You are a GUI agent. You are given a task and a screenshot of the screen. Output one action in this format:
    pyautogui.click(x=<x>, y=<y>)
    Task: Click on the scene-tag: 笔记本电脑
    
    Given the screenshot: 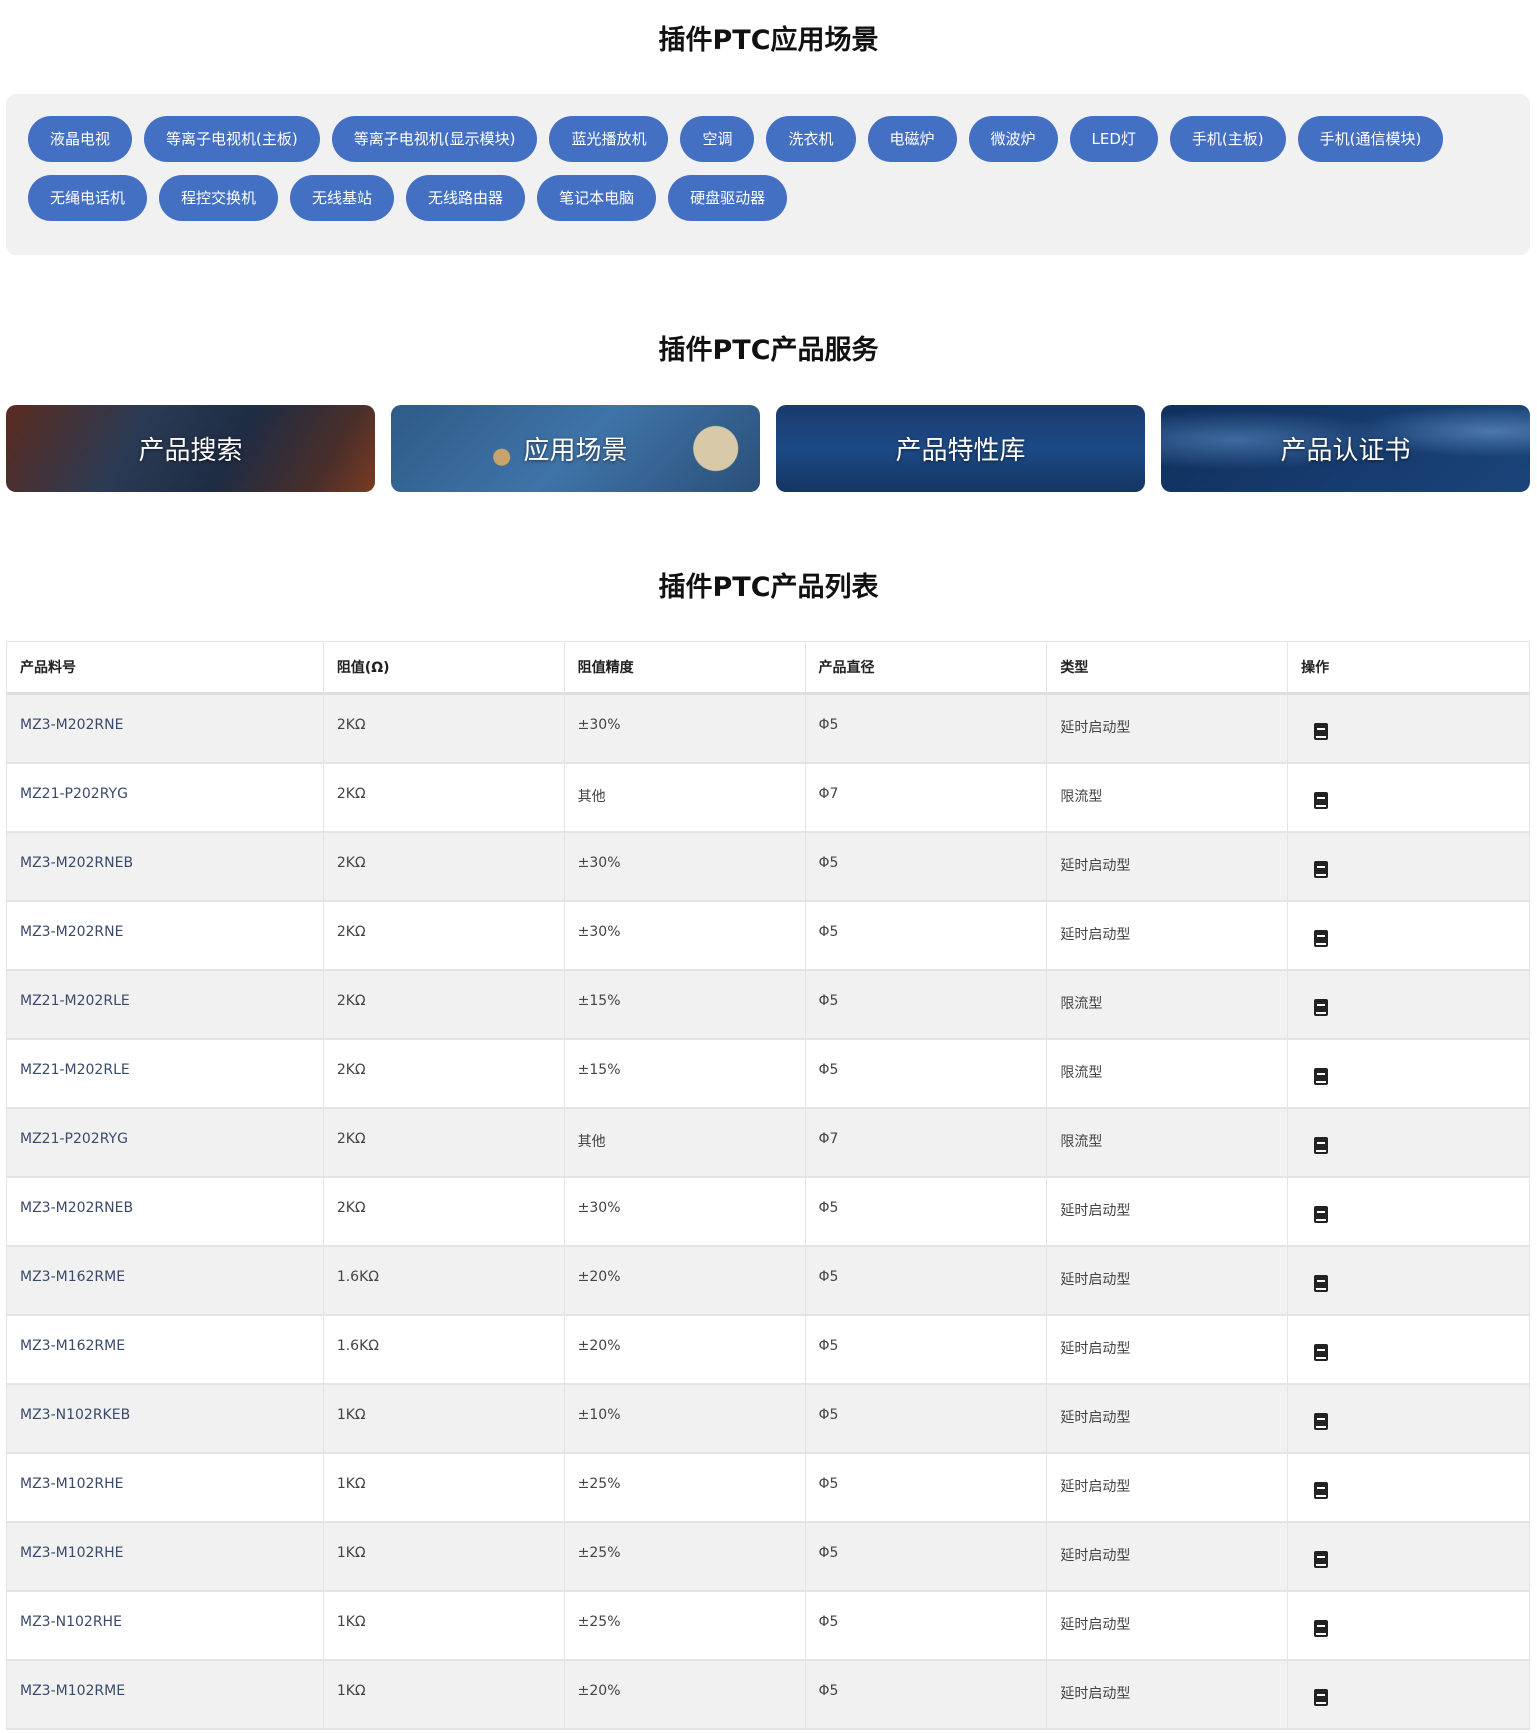 What is the action you would take?
    pyautogui.click(x=597, y=198)
    